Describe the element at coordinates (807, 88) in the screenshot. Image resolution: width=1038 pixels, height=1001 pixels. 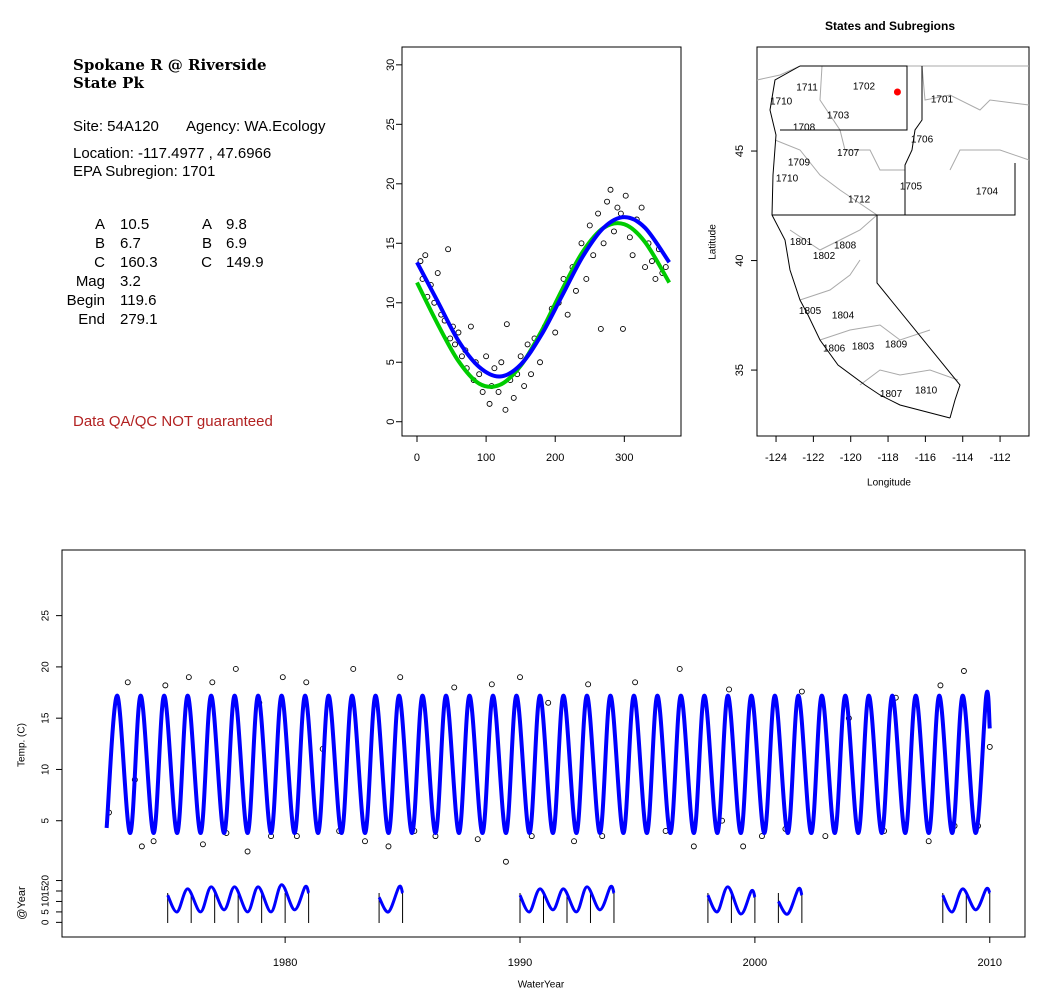
I see `region-label: 1711` at that location.